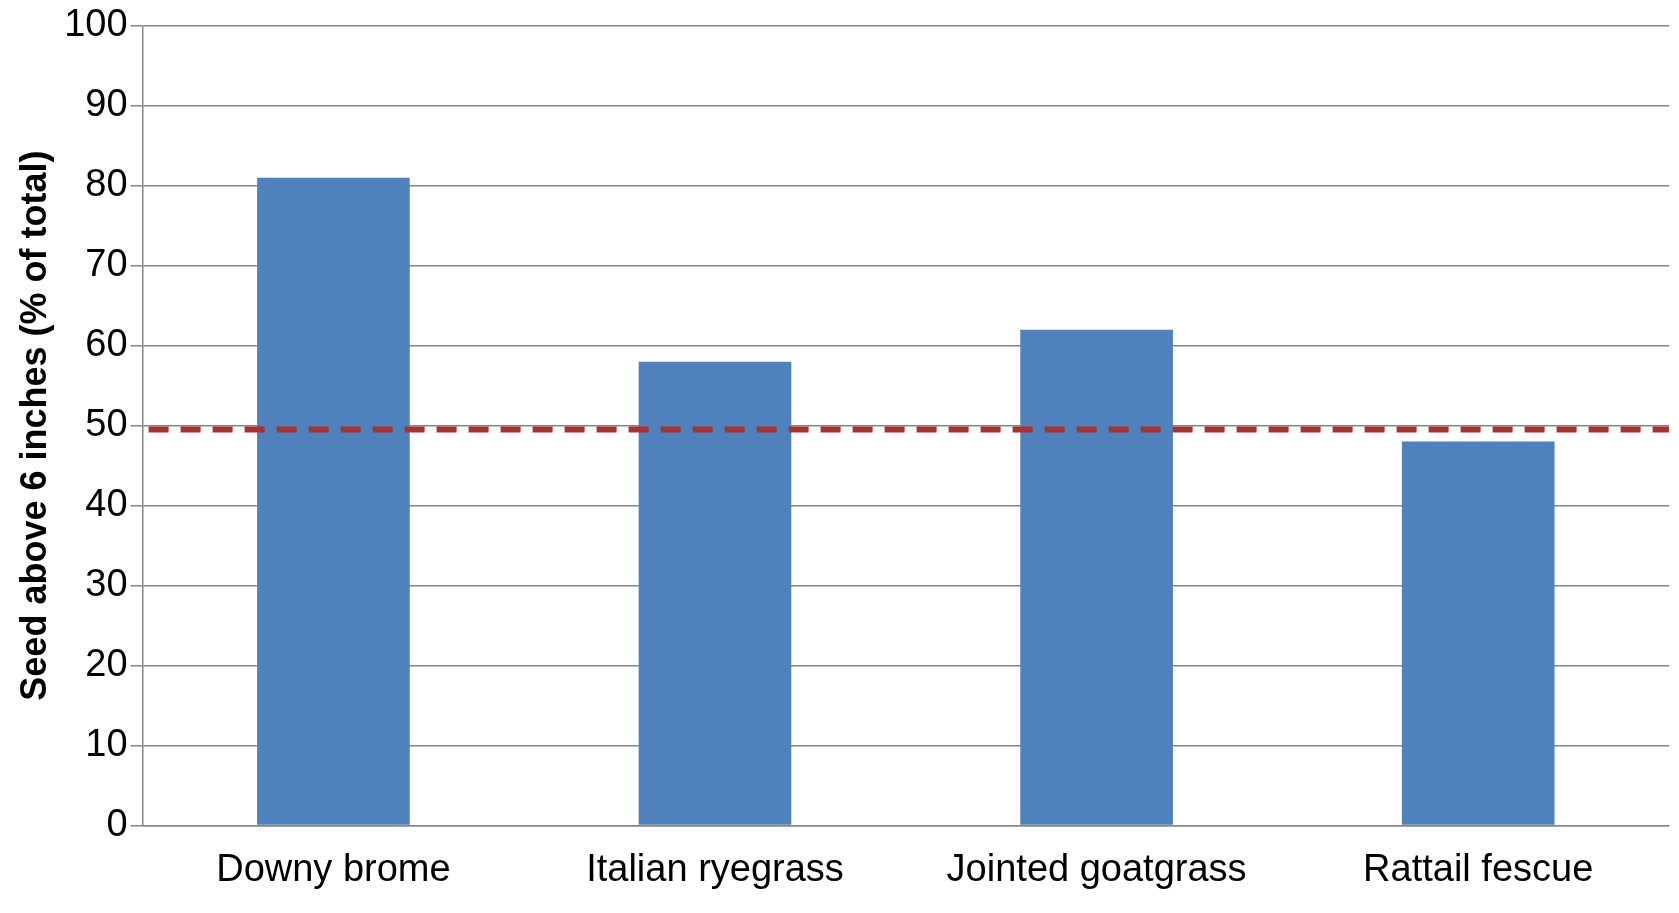 The width and height of the screenshot is (1679, 913). I want to click on x-tick-label: Downy brome, so click(333, 867).